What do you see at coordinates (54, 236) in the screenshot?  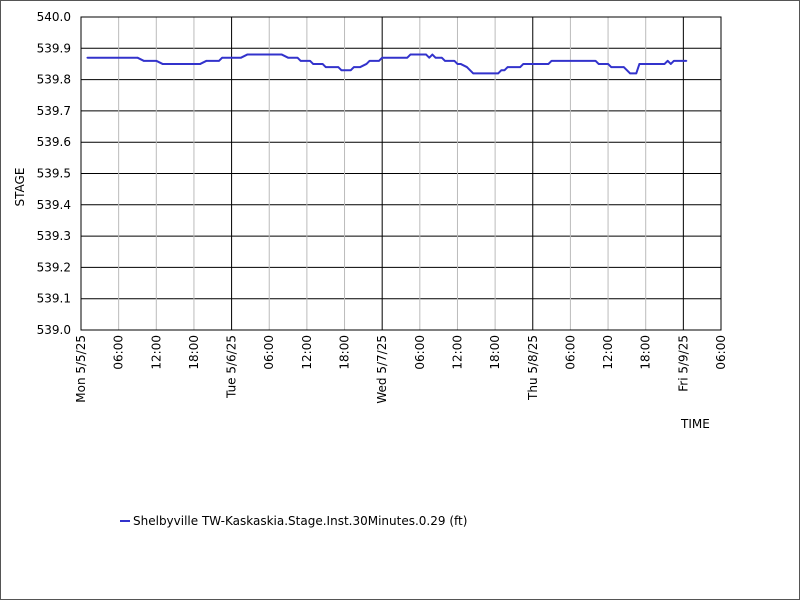 I see `y-tick-label: 539.3` at bounding box center [54, 236].